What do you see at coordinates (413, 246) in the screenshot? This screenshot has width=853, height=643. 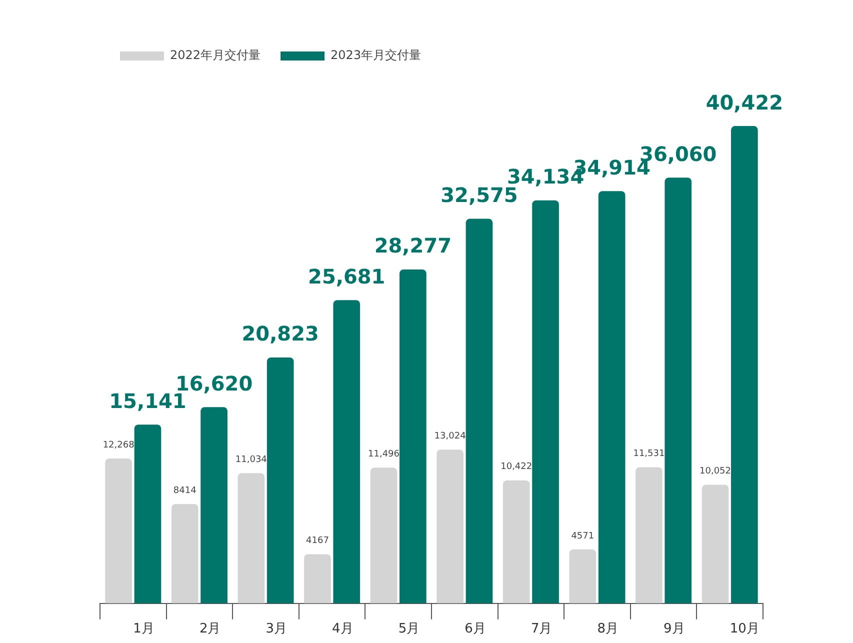 I see `data-label: 28,277` at bounding box center [413, 246].